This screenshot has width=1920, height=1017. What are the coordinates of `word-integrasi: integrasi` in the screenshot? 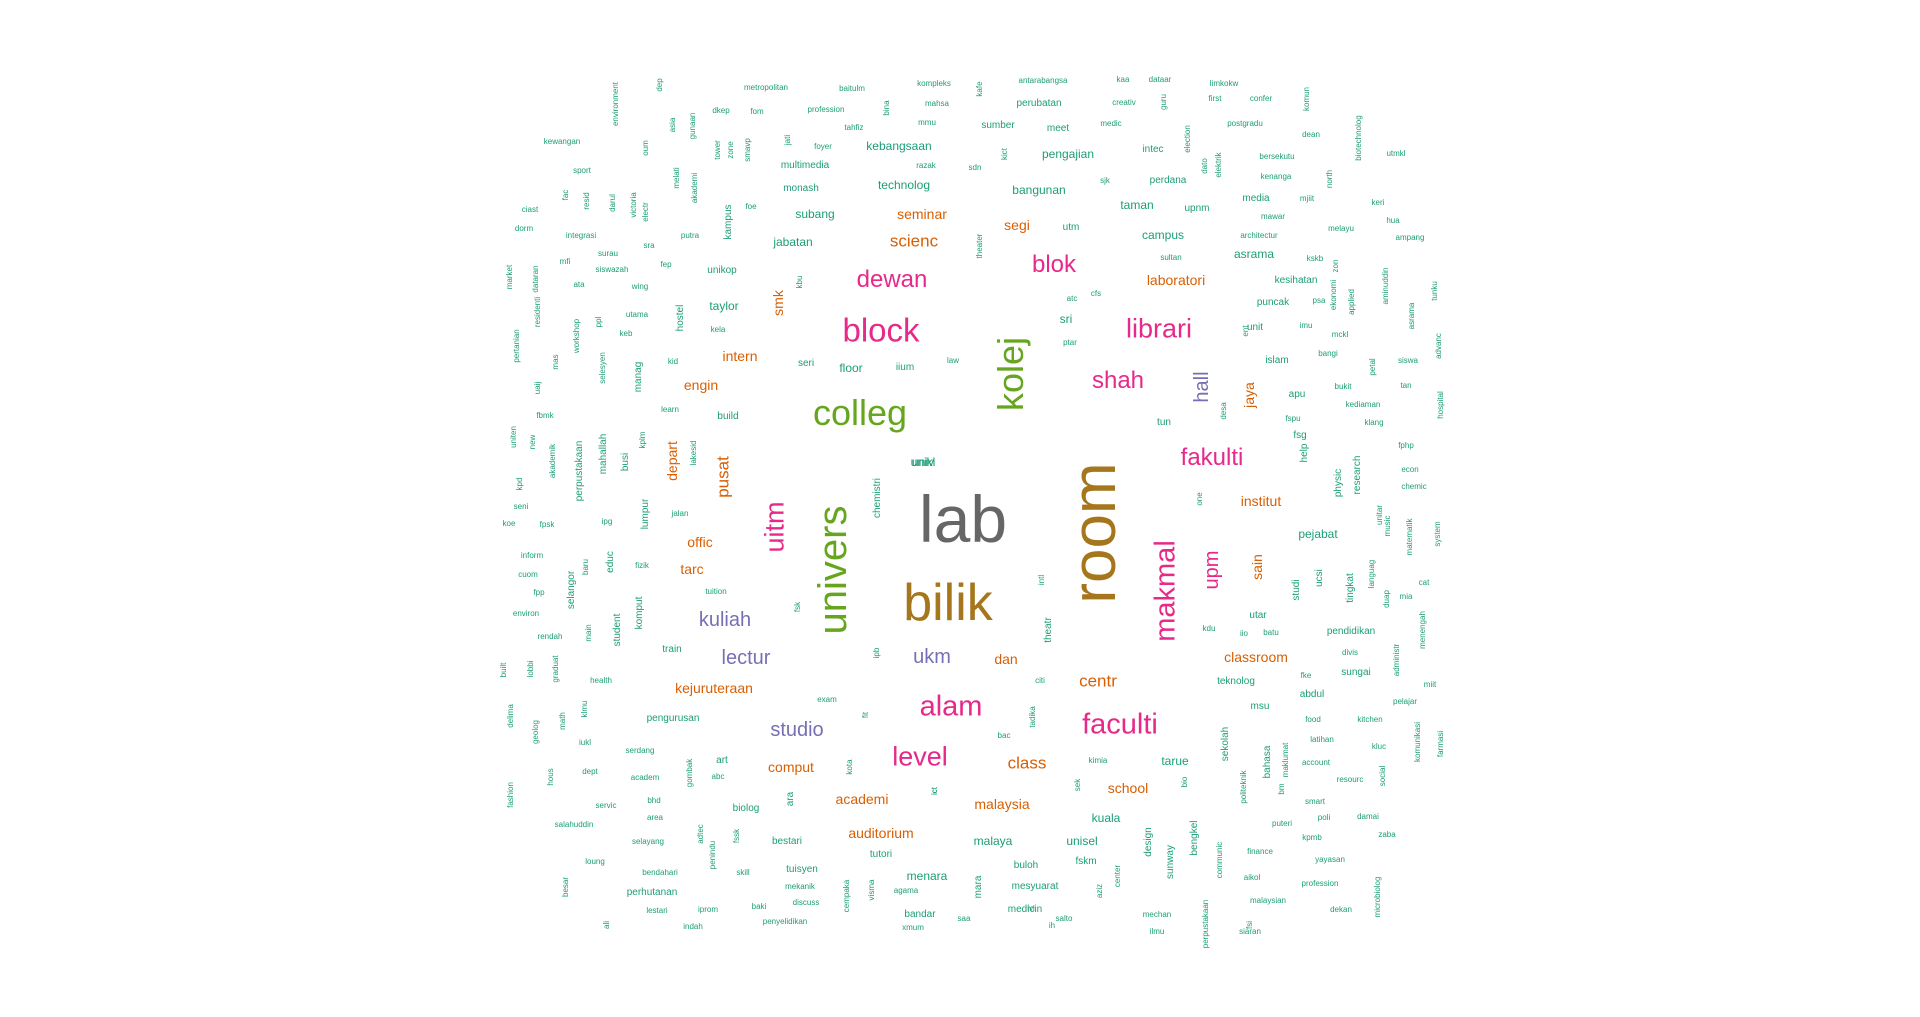 It's located at (581, 235).